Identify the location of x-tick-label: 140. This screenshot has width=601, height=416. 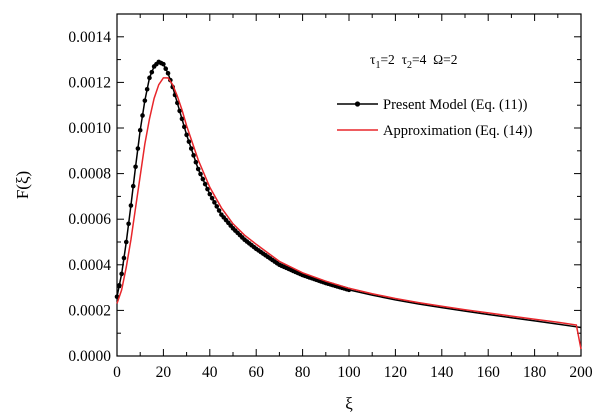
(442, 372).